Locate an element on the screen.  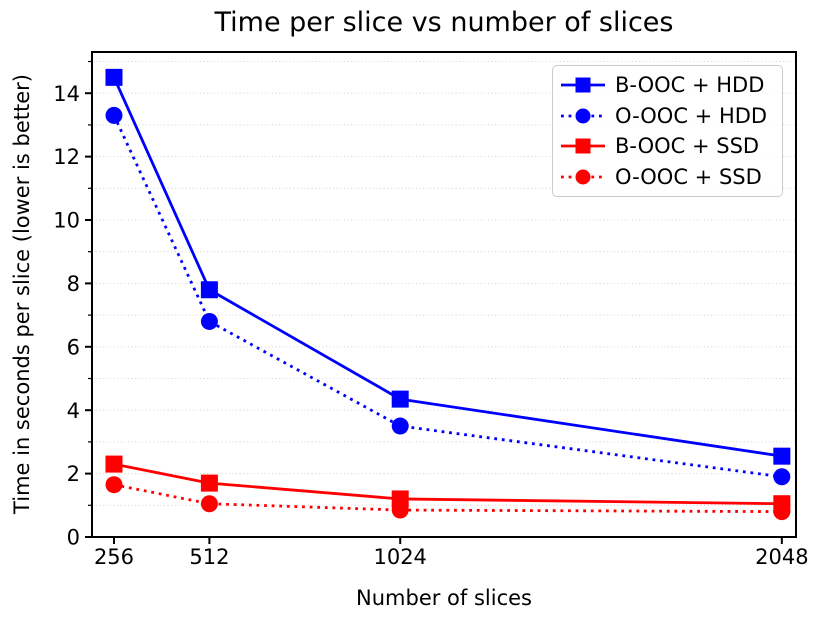
legend-sample-icon-b-ooc-hdd is located at coordinates (583, 85).